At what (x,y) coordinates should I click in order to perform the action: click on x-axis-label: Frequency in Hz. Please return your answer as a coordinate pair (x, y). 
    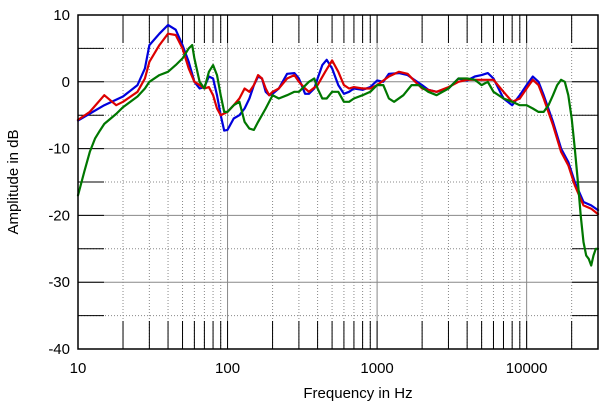
    Looking at the image, I should click on (357, 393).